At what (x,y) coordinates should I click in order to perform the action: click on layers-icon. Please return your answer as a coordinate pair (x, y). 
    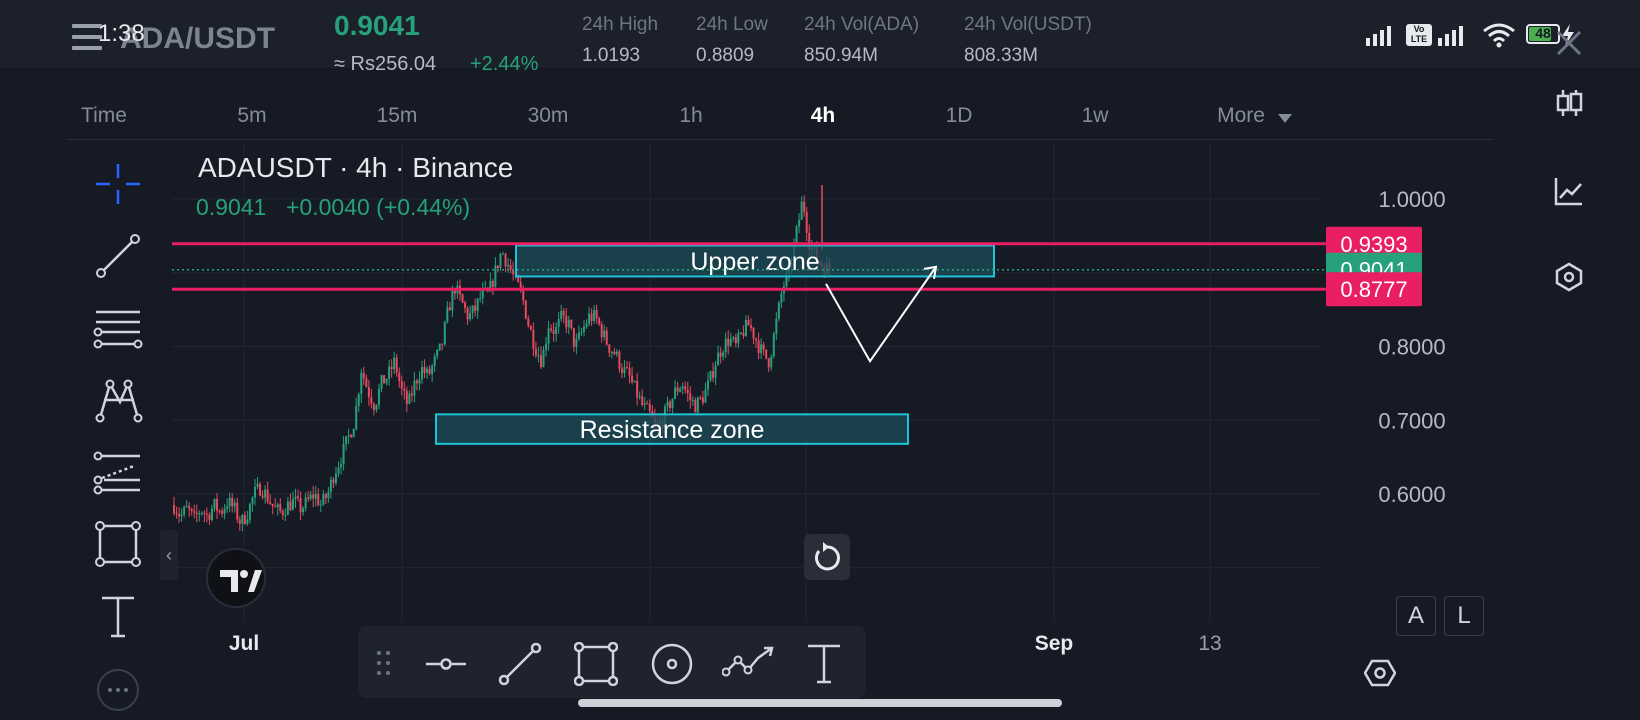
    Looking at the image, I should click on (1569, 277).